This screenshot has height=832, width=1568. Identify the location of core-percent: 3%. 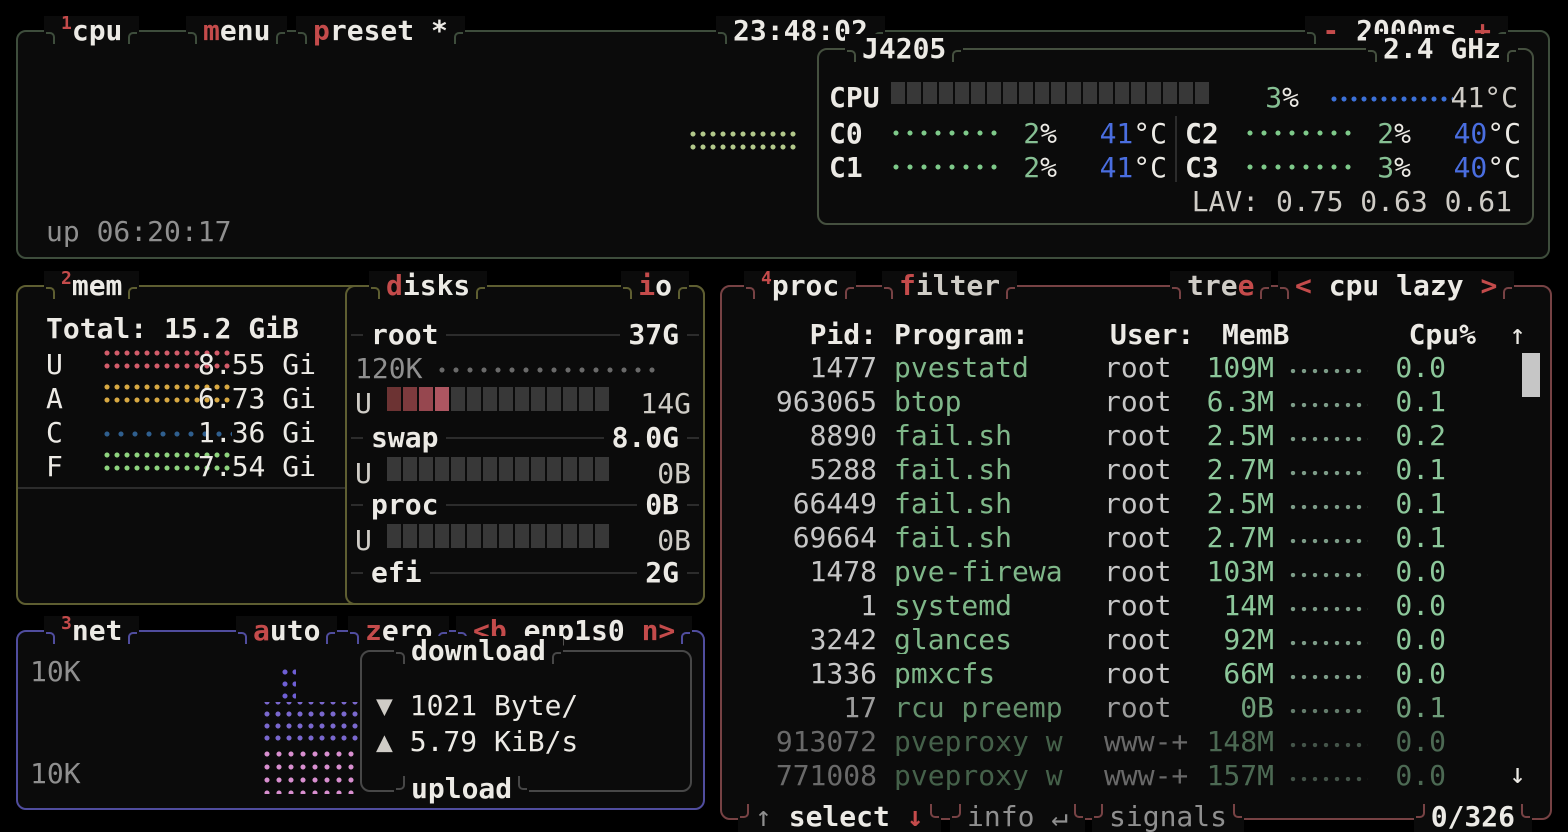
(1394, 167).